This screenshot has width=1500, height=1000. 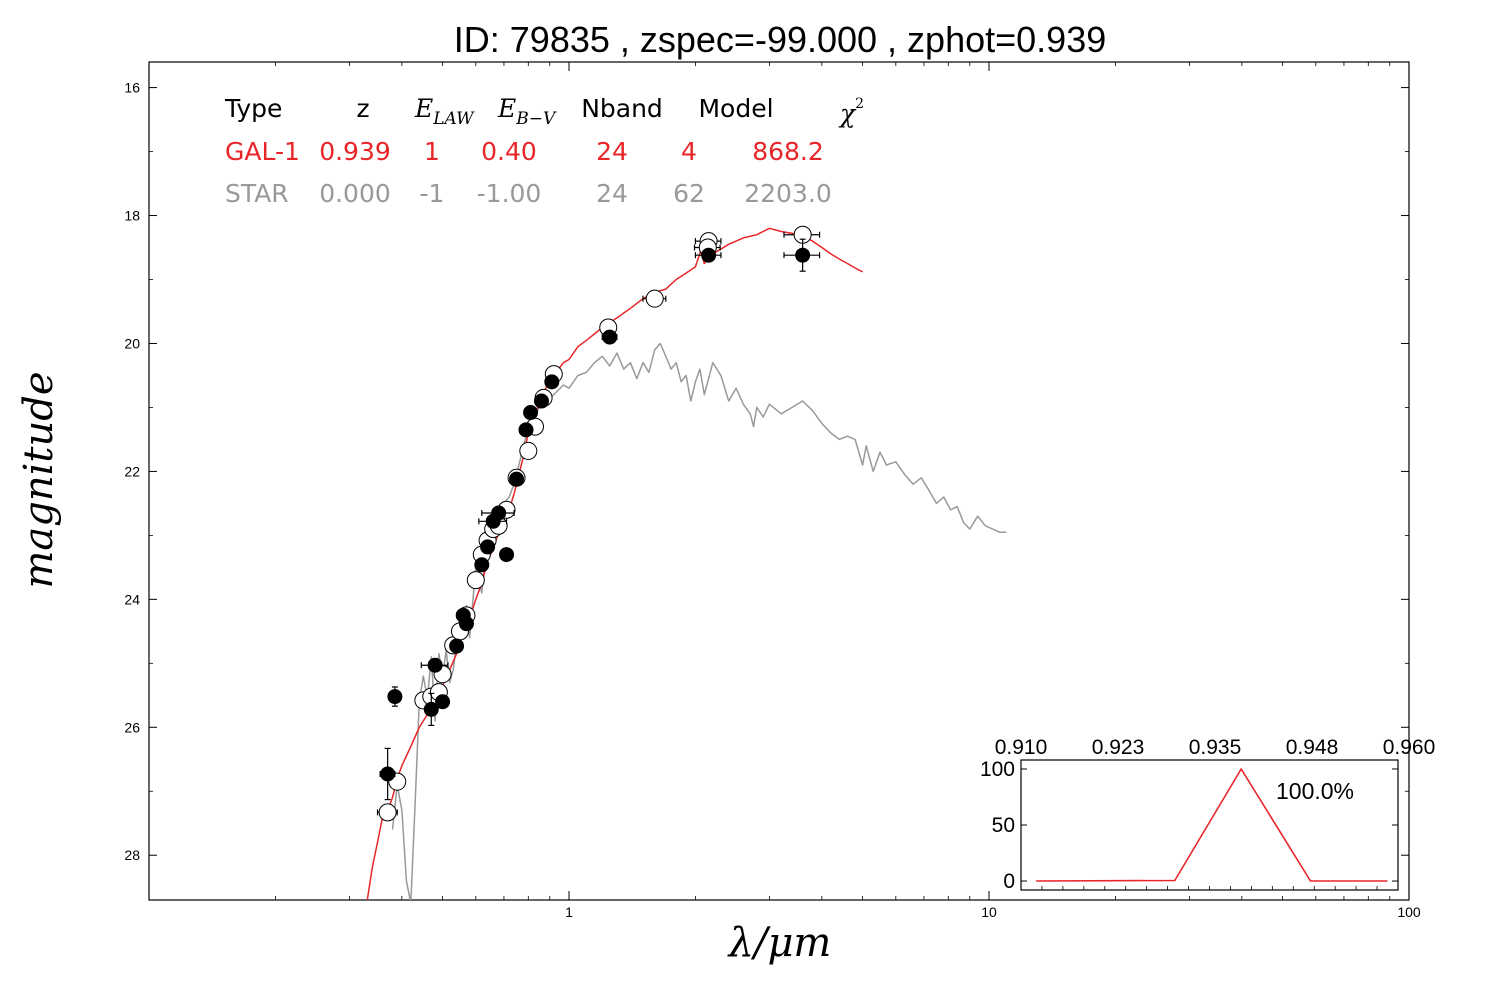 I want to click on table-cell: 0.939, so click(x=355, y=151).